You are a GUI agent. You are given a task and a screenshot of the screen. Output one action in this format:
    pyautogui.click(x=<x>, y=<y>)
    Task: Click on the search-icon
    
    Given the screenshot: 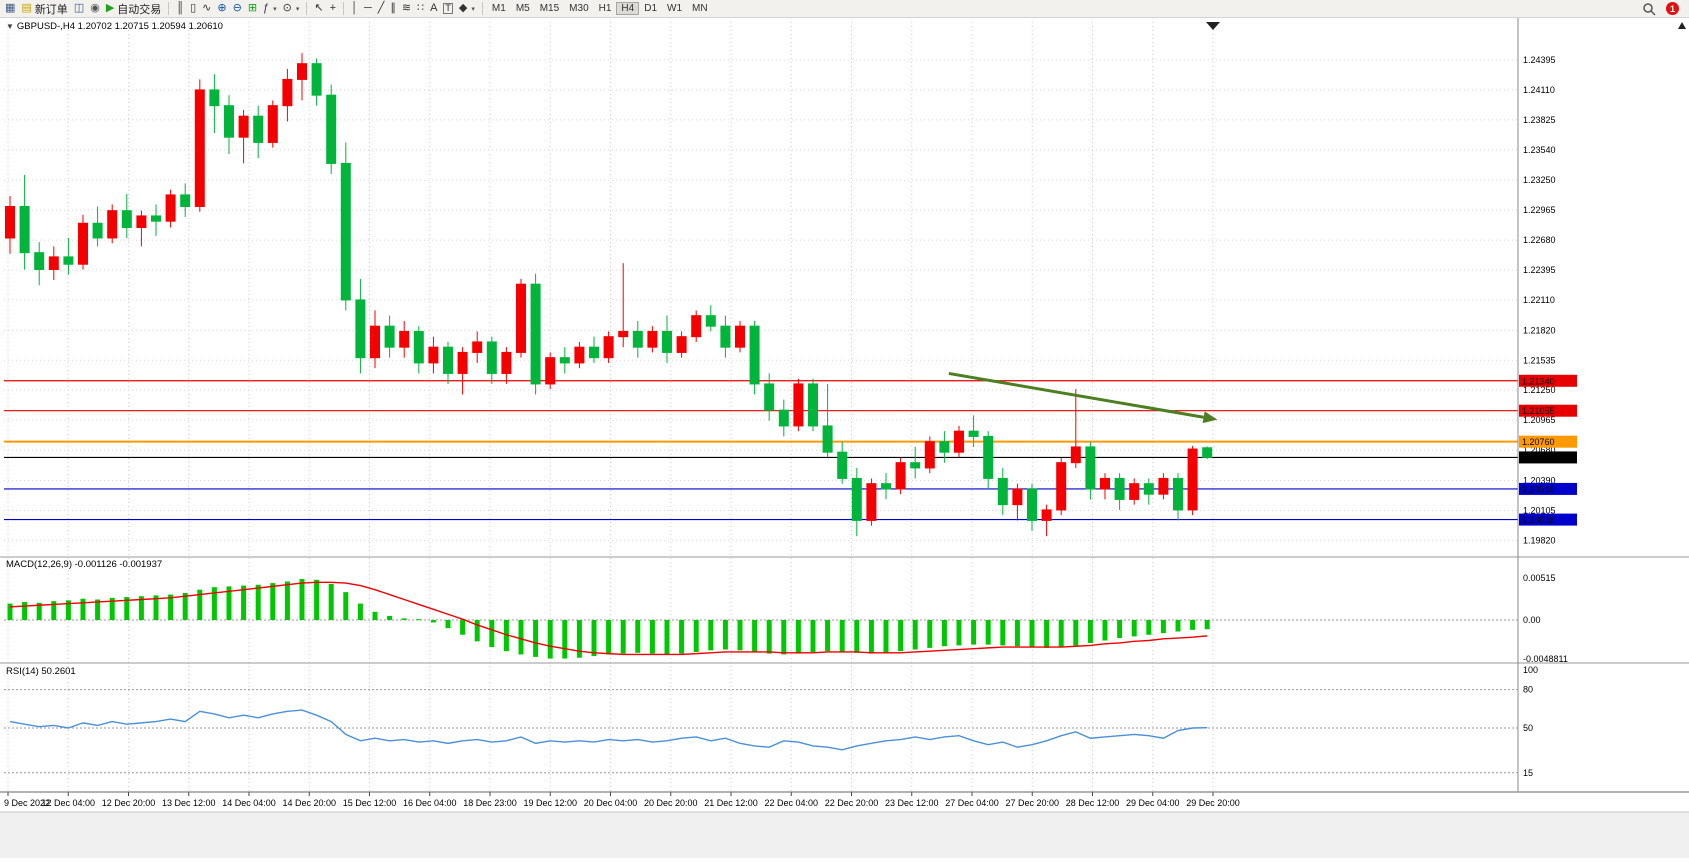 What is the action you would take?
    pyautogui.click(x=1649, y=9)
    